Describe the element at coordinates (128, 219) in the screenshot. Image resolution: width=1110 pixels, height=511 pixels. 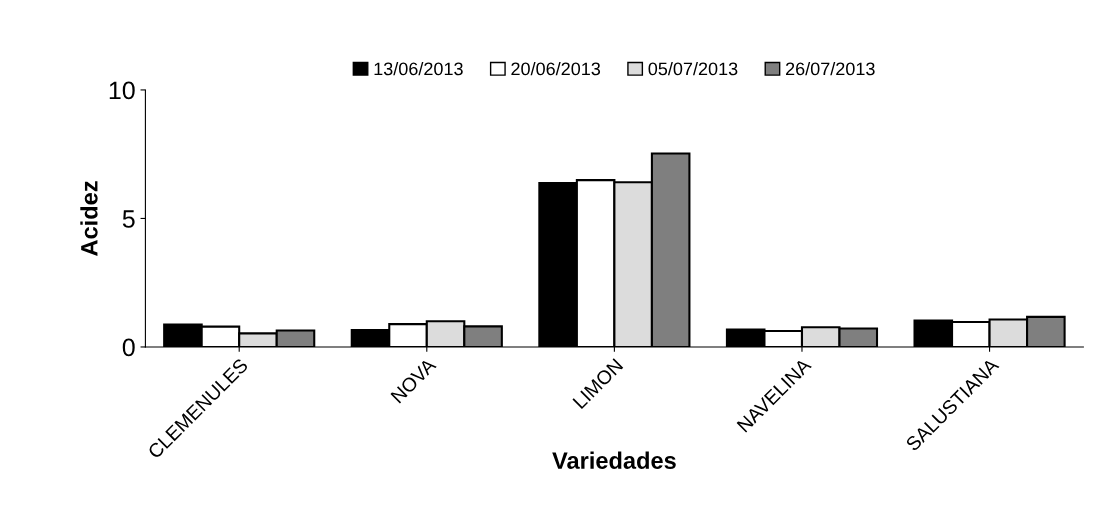
I see `y-tick-label: 5` at that location.